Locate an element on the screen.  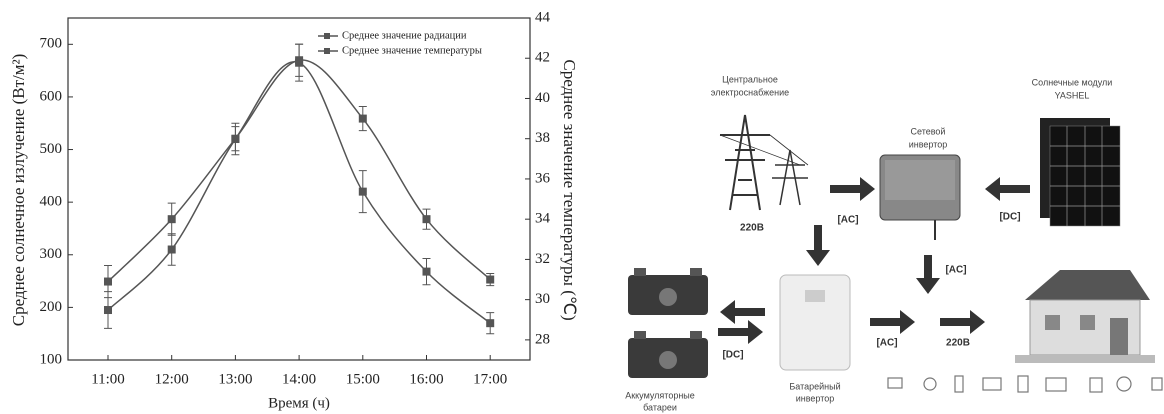
y-tick-label: 100 is located at coordinates (51, 359).